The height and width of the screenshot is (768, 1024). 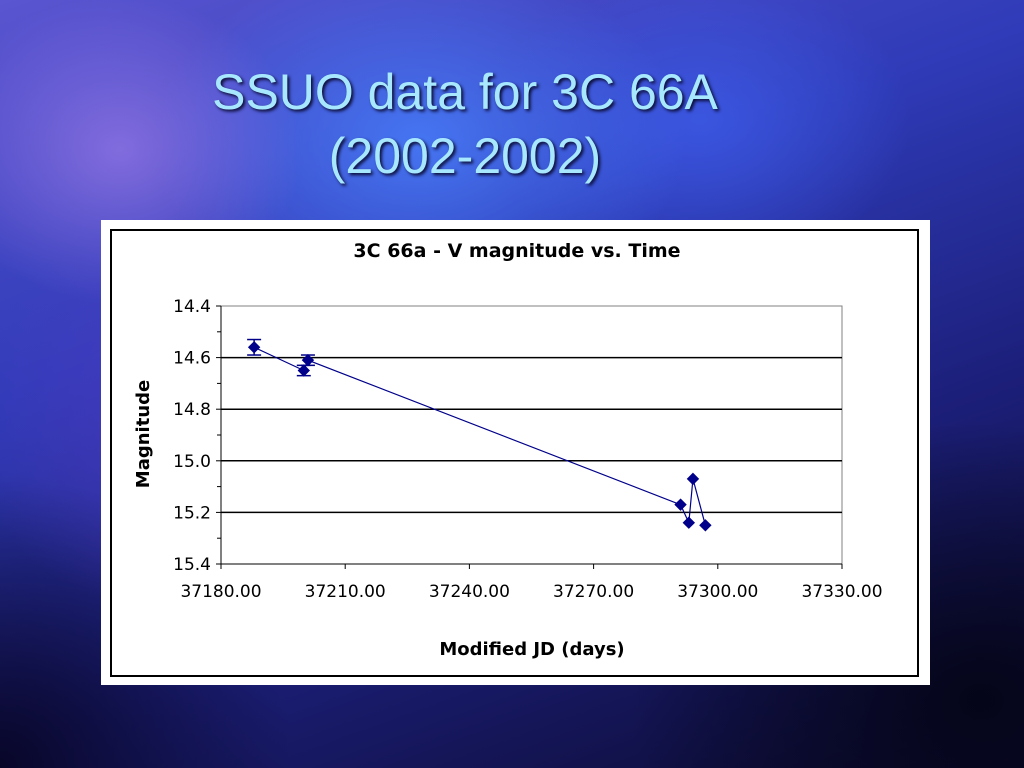 What do you see at coordinates (197, 436) in the screenshot?
I see `y-axis-ticks: 14.4 14.6 14.8 15.0 15.2 15.4` at bounding box center [197, 436].